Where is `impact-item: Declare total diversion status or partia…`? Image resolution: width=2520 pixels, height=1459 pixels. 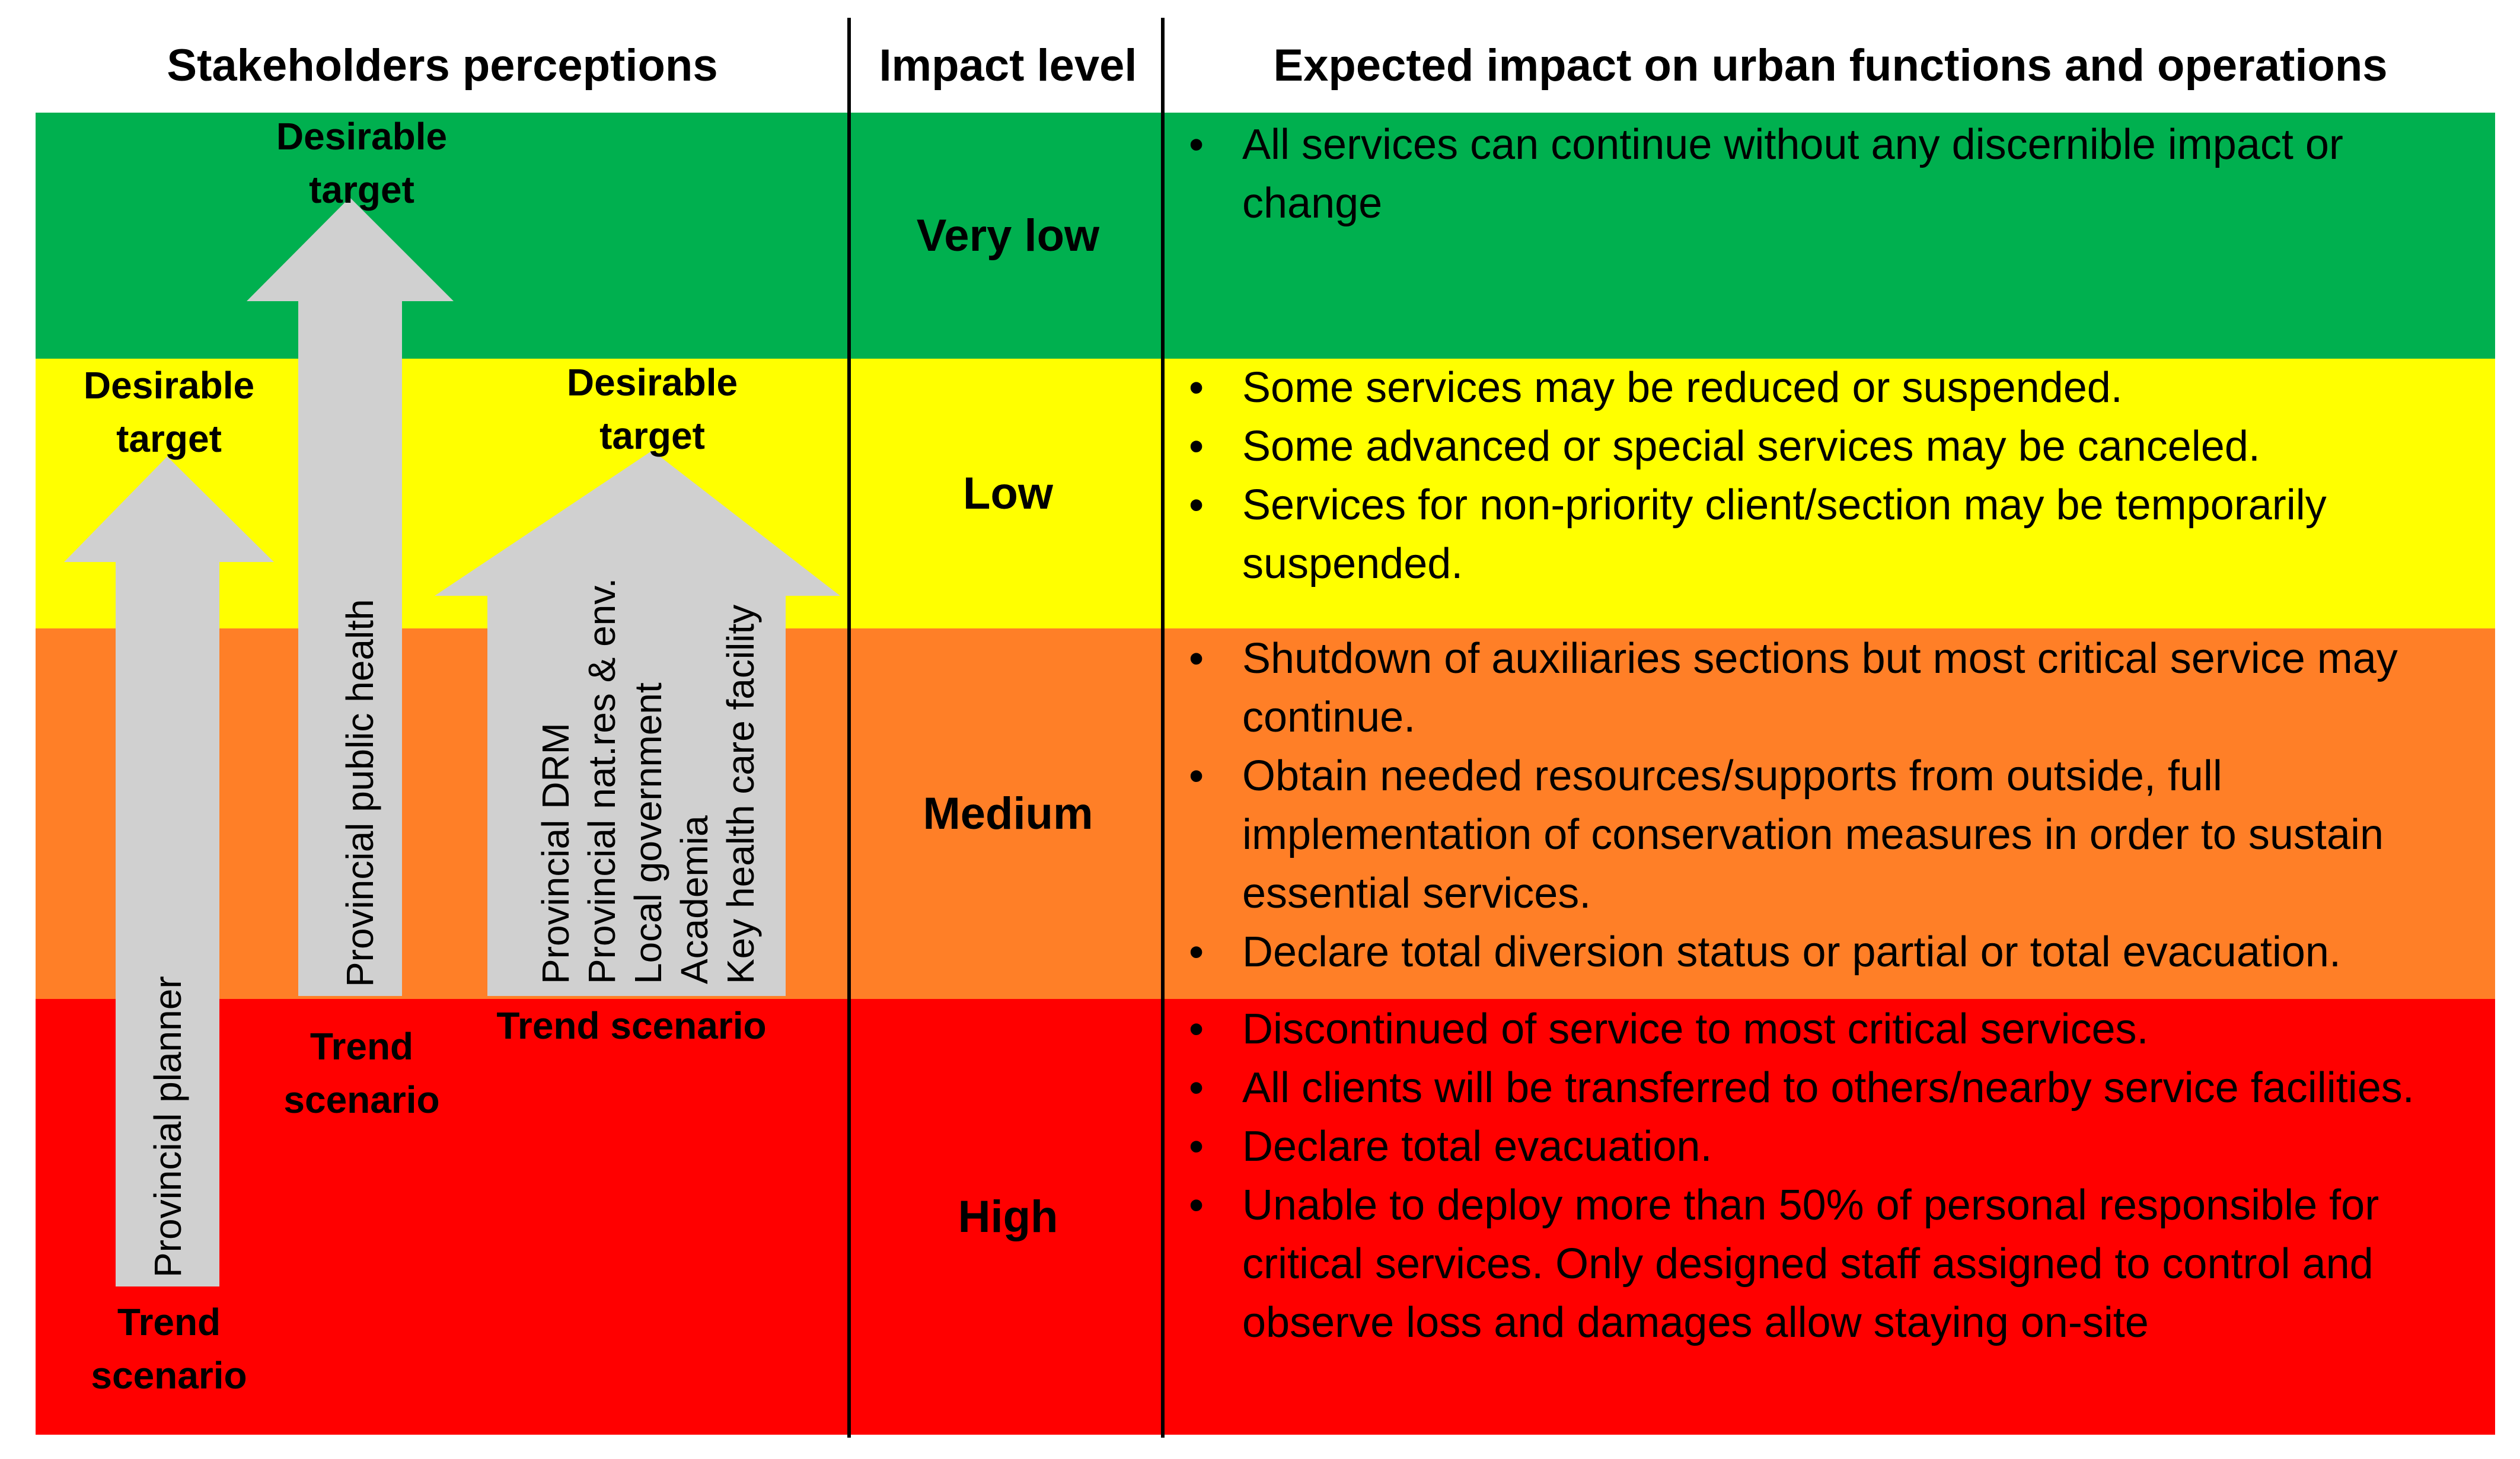
impact-item: Declare total diversion status or partia… is located at coordinates (1832, 952).